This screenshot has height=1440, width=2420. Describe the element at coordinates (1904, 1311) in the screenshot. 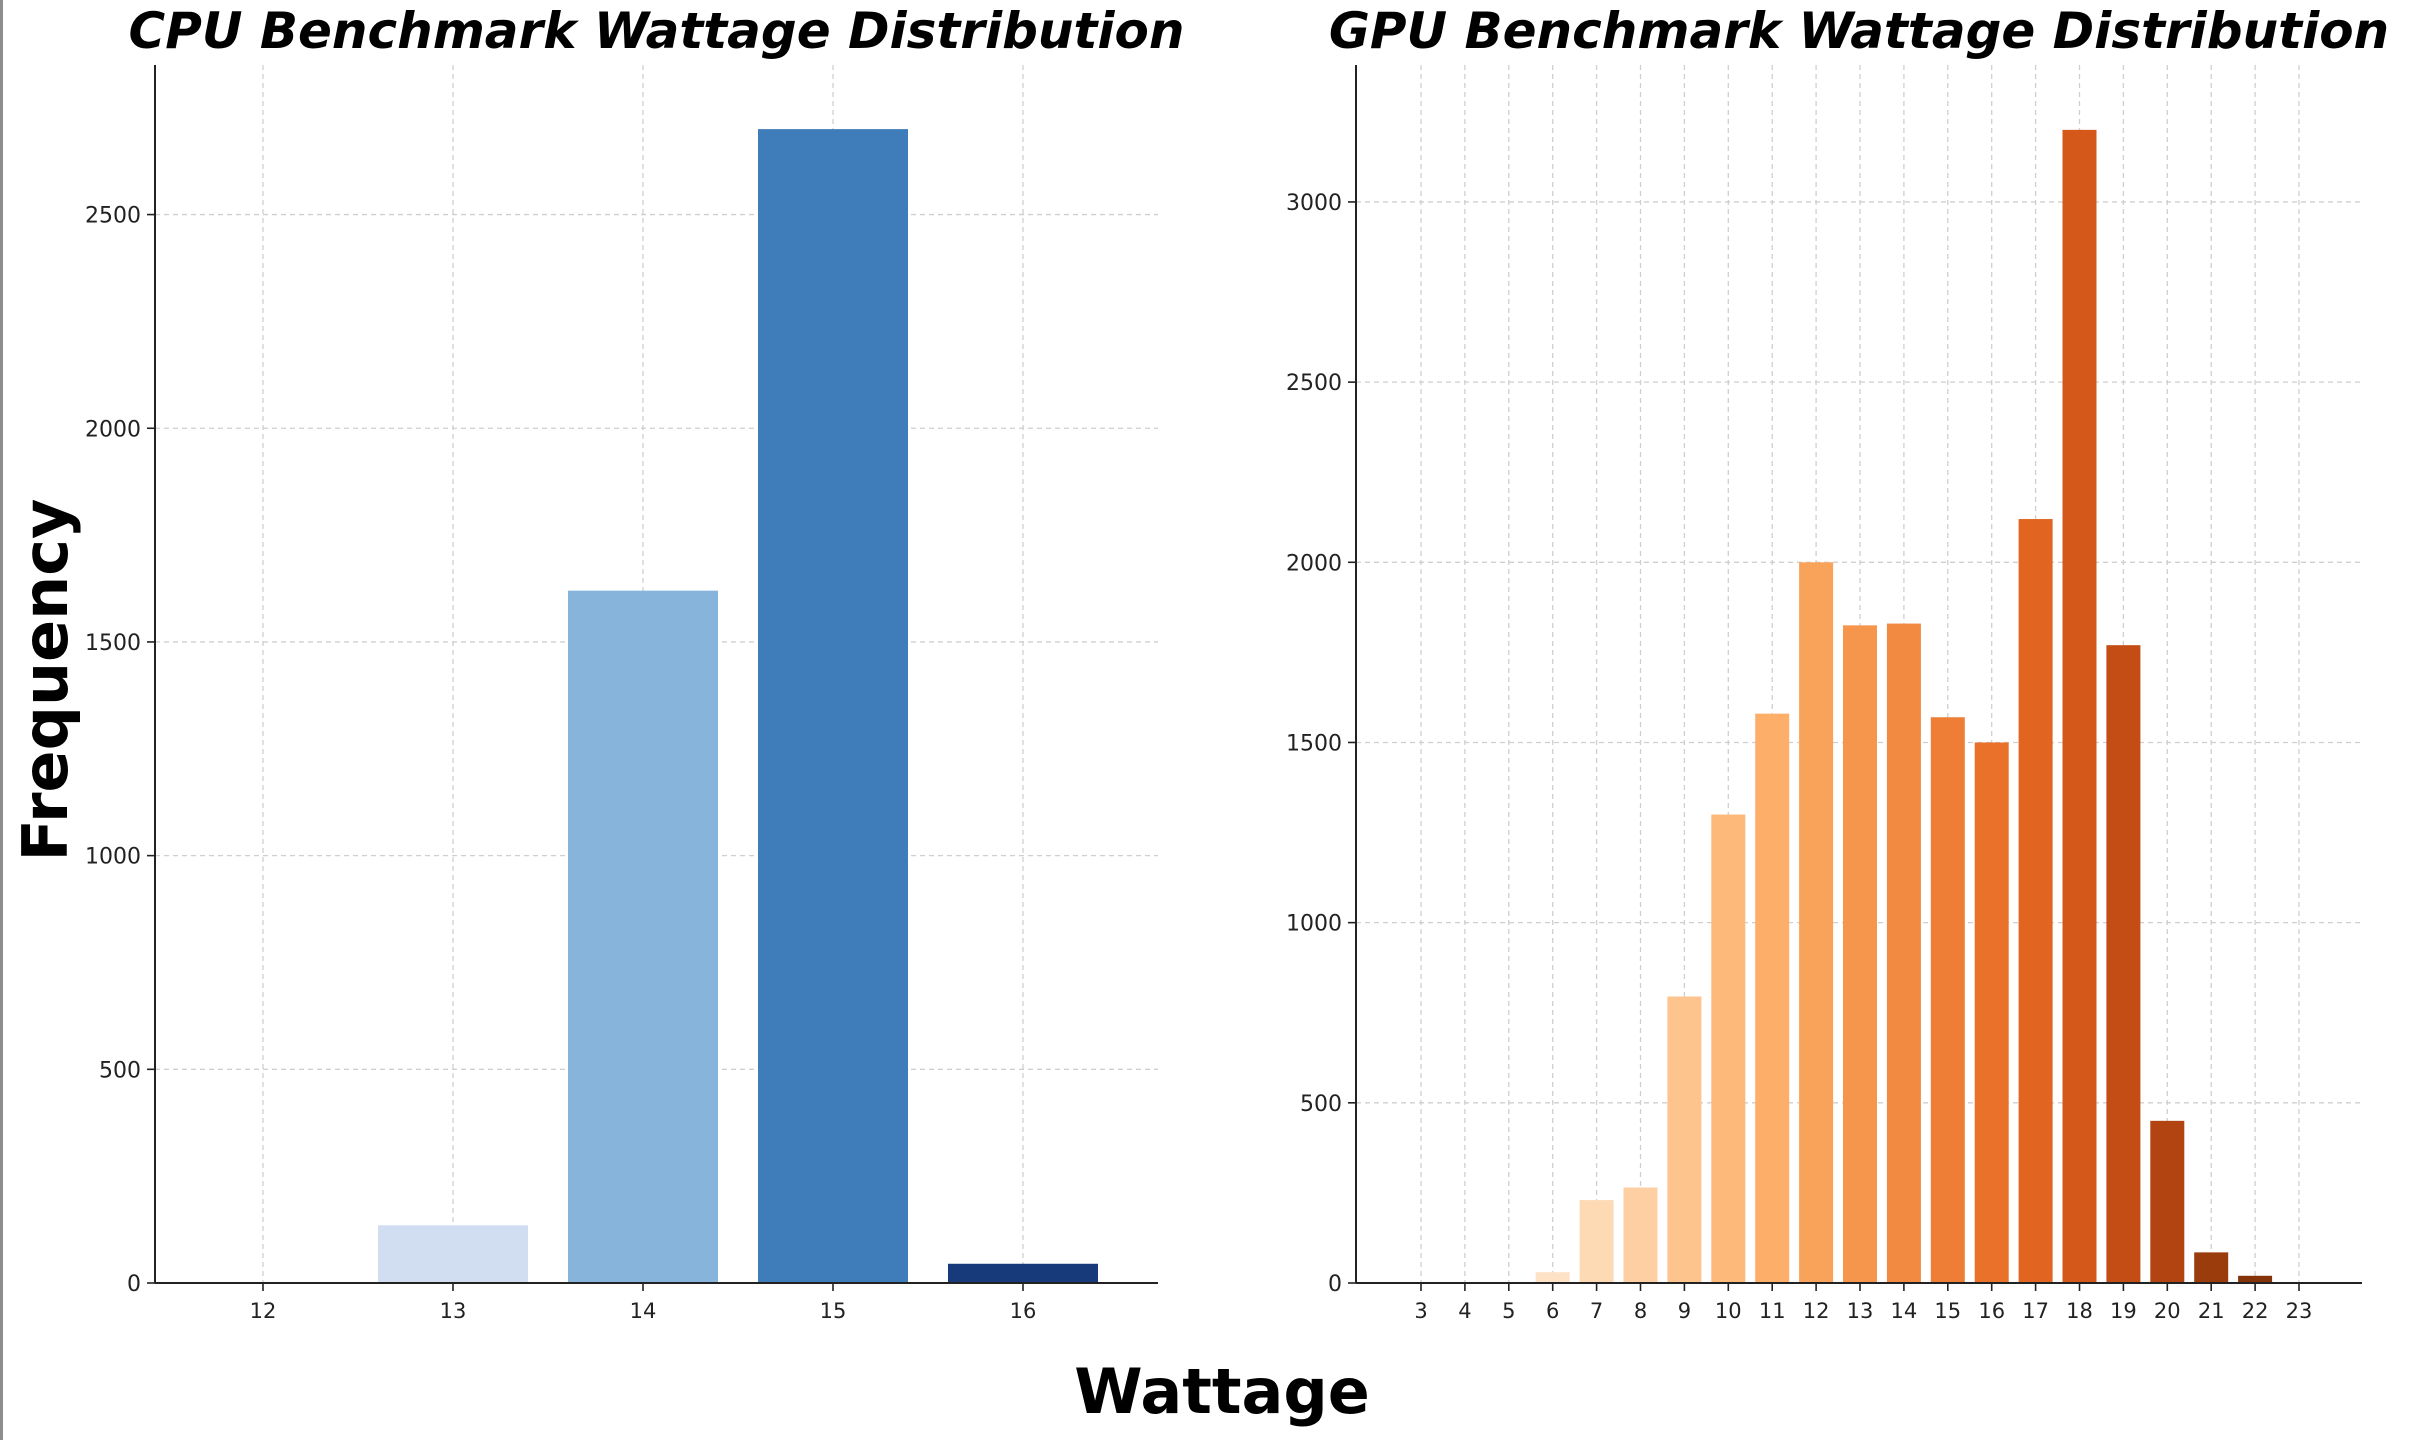

I see `gpu-x-tick-label: 14` at that location.